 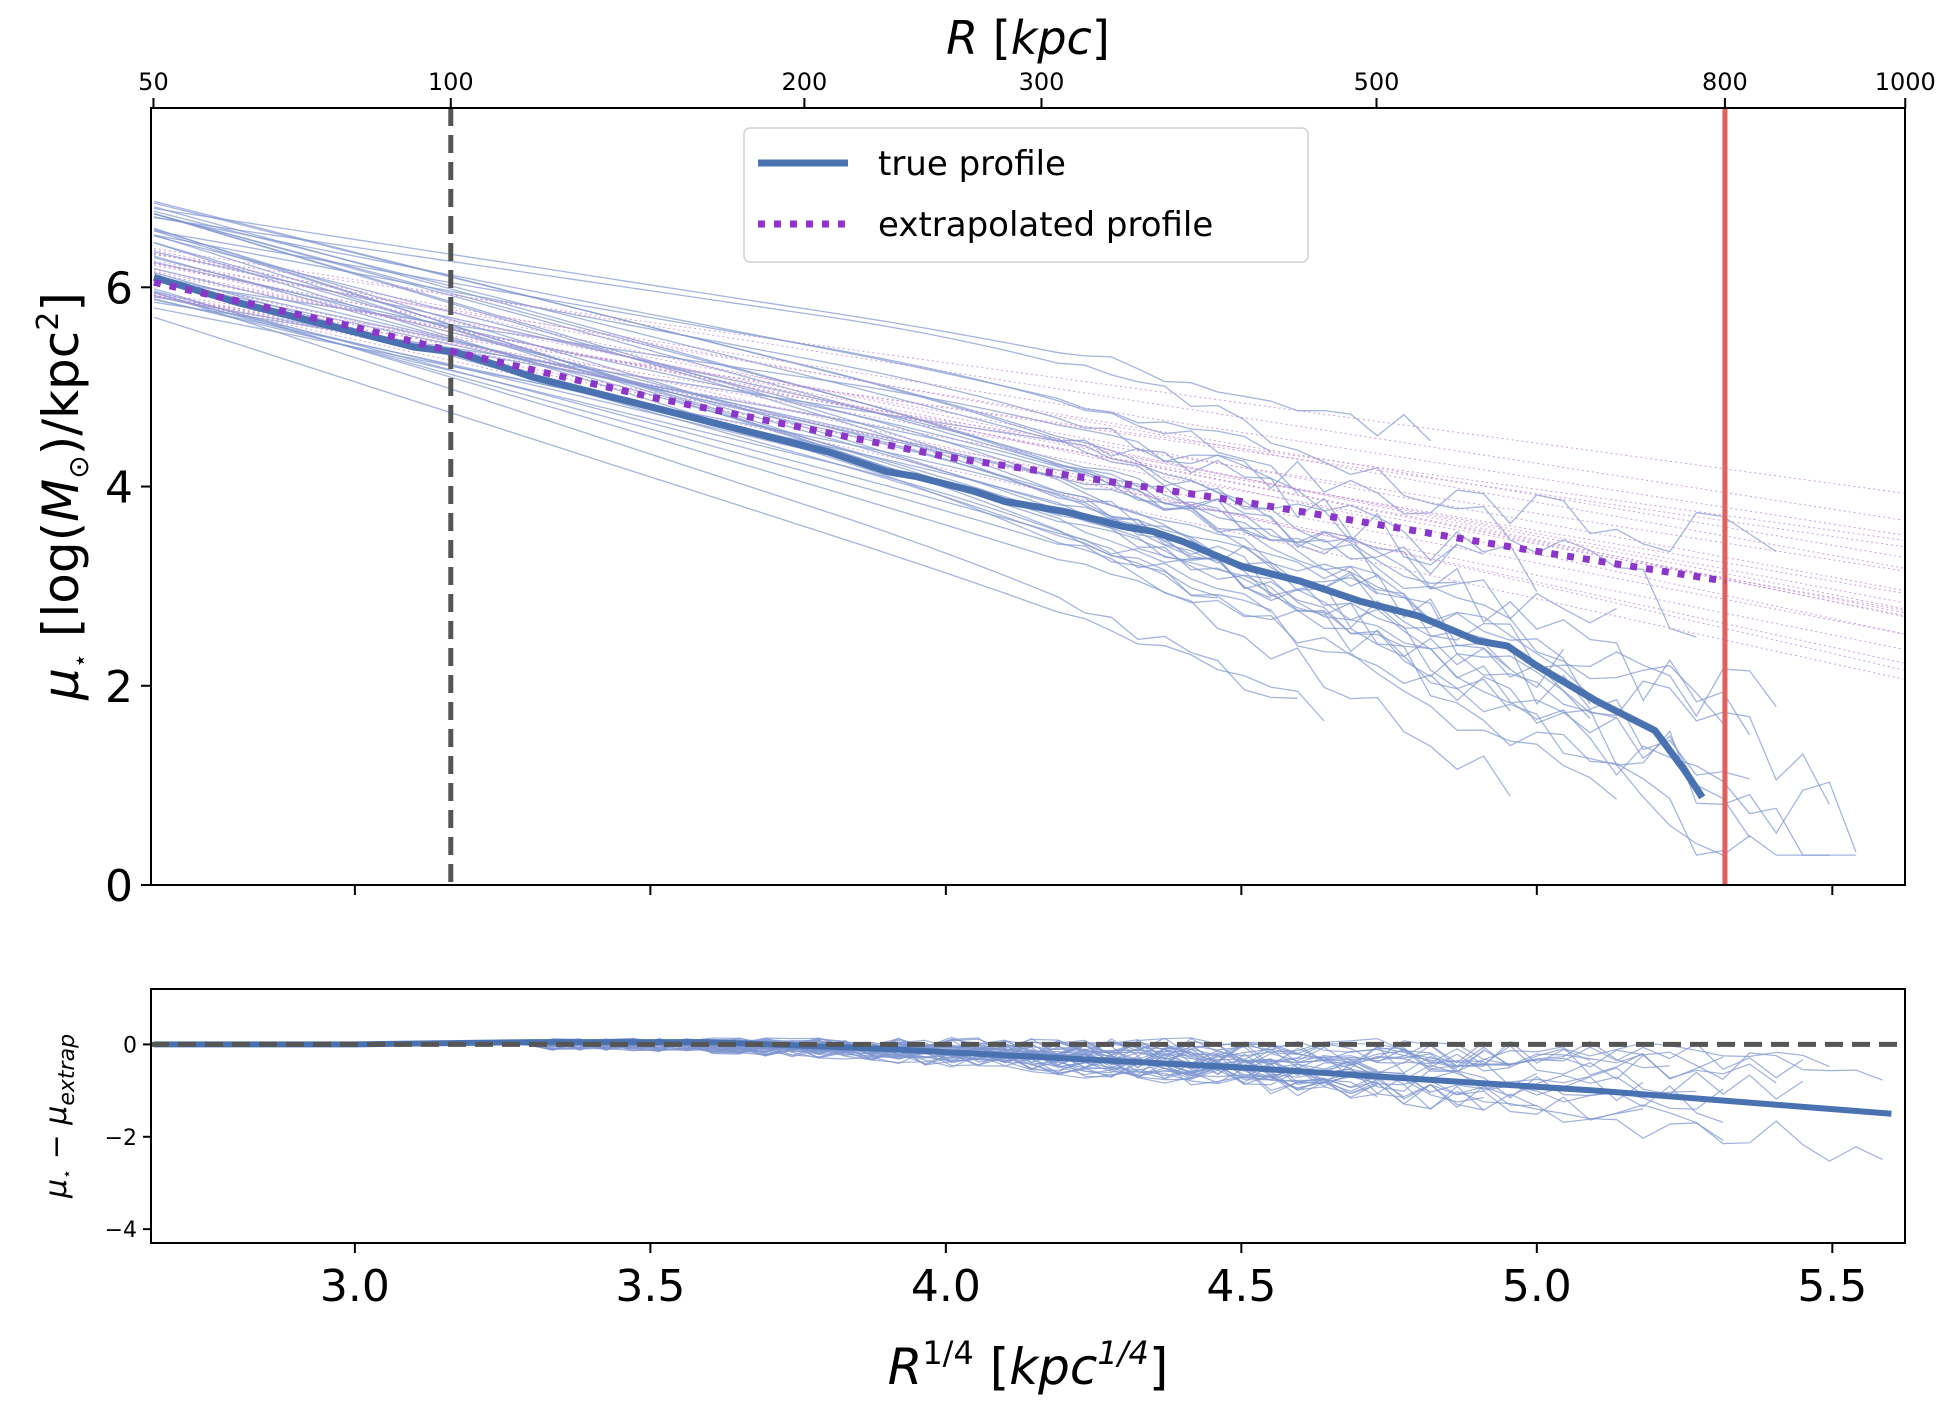 I want to click on residual-y-axis-title: μ⋆ − μextrap, so click(x=59, y=1116).